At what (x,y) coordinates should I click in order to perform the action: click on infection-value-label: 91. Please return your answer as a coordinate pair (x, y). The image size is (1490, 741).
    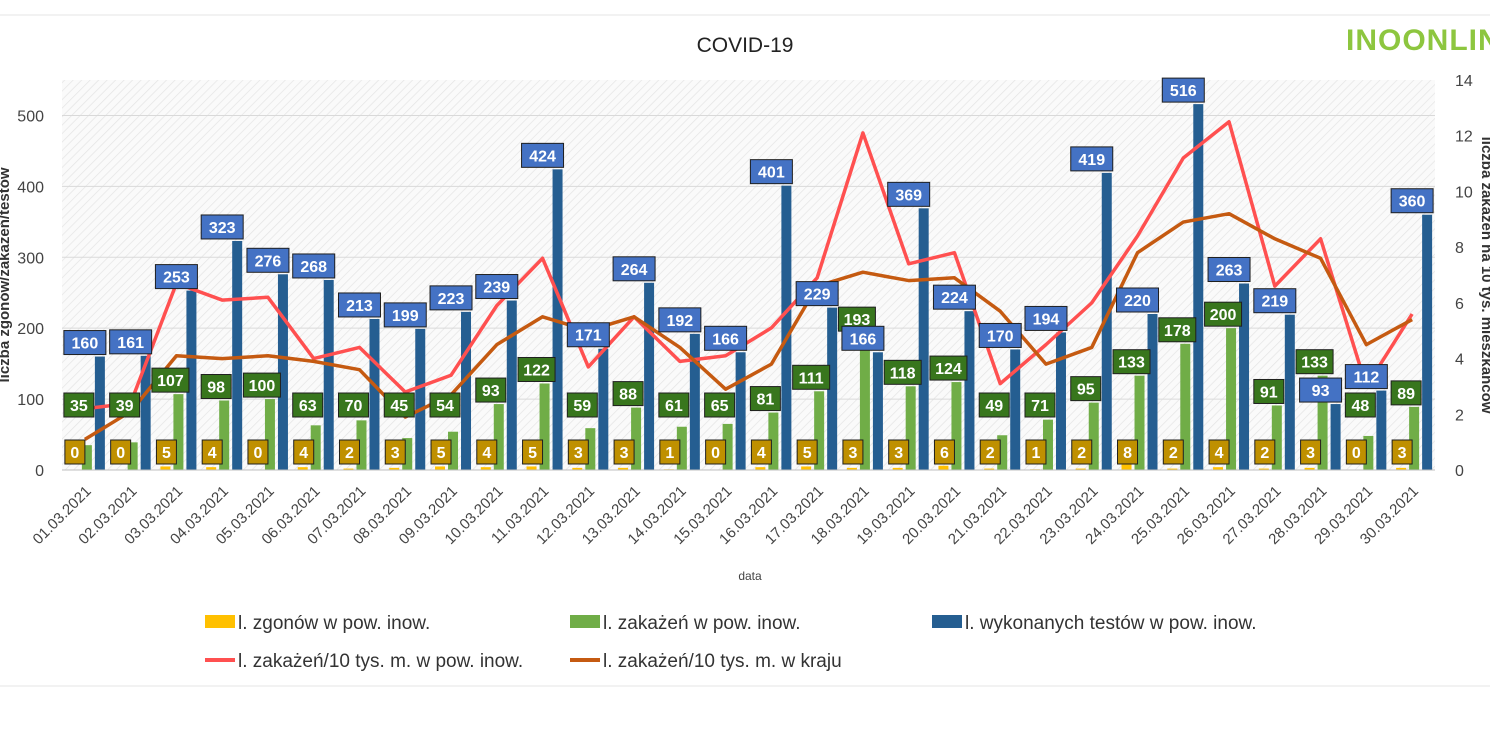
    Looking at the image, I should click on (1269, 392).